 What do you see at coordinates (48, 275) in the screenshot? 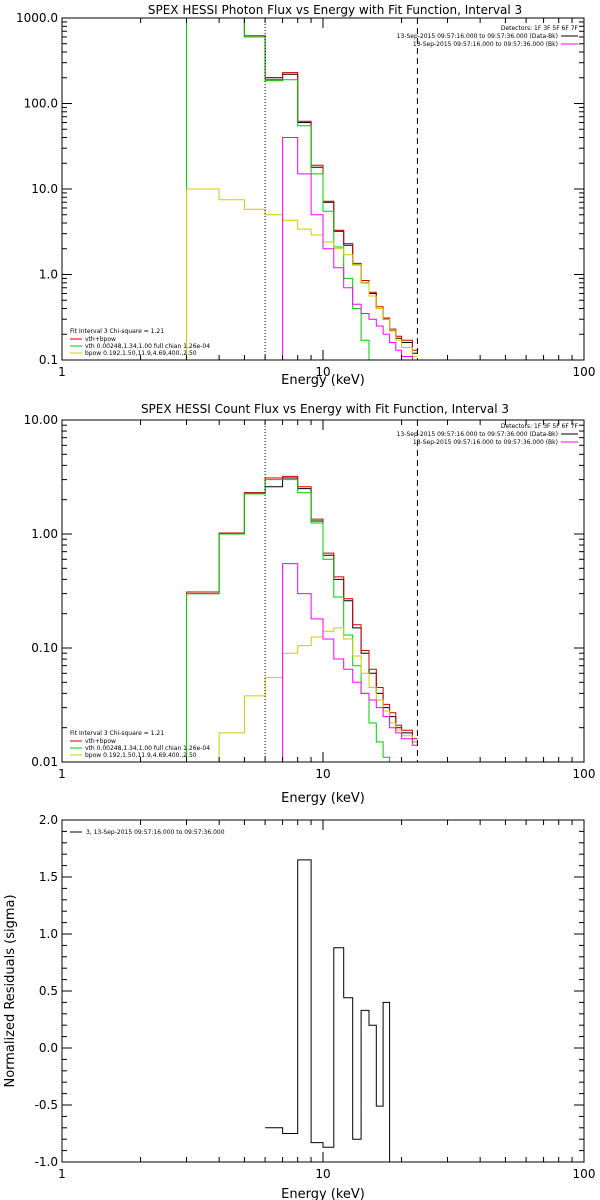
I see `photon-ytick-label-1: 1.0` at bounding box center [48, 275].